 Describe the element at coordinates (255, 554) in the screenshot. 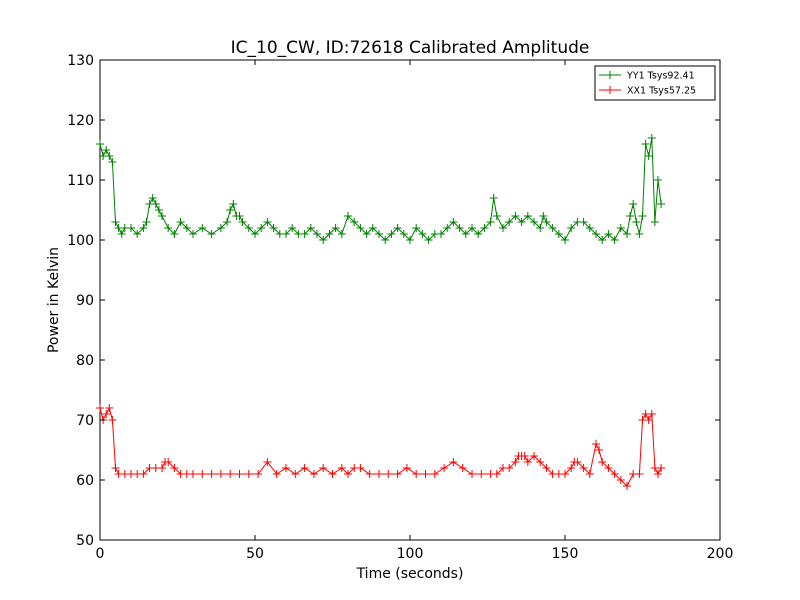

I see `x-tick-label: 50` at that location.